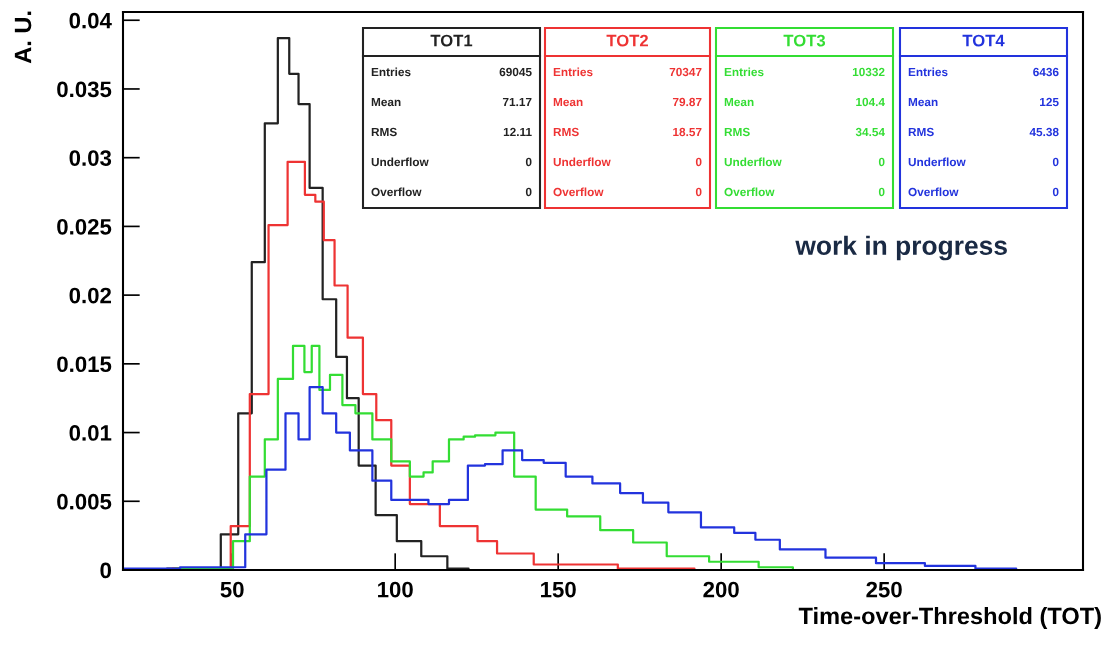 The height and width of the screenshot is (646, 1107). I want to click on y-tick-label: 0.035, so click(84, 89).